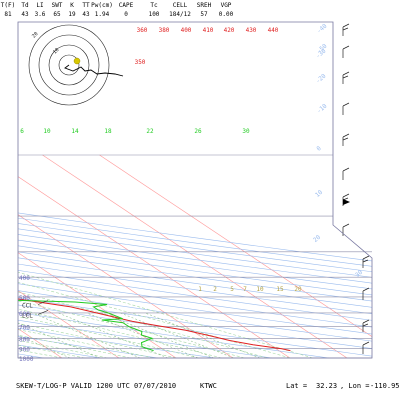  What do you see at coordinates (72, 5) in the screenshot?
I see `index-label: K` at bounding box center [72, 5].